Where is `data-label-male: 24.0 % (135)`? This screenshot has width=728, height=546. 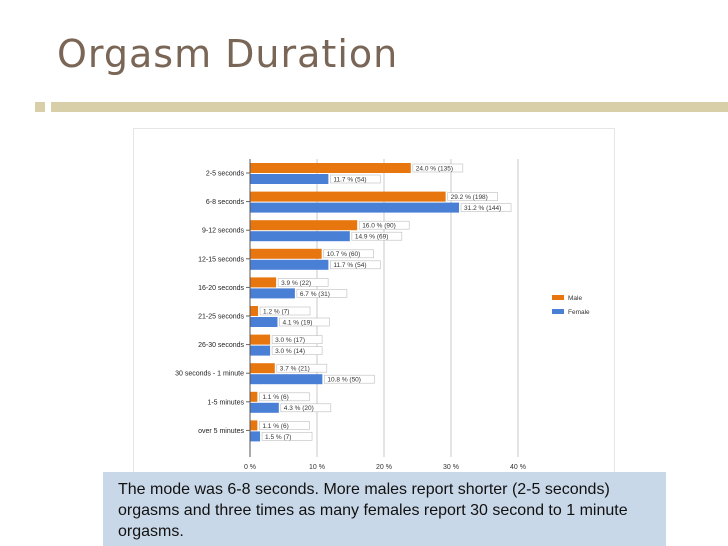 data-label-male: 24.0 % (135) is located at coordinates (434, 168).